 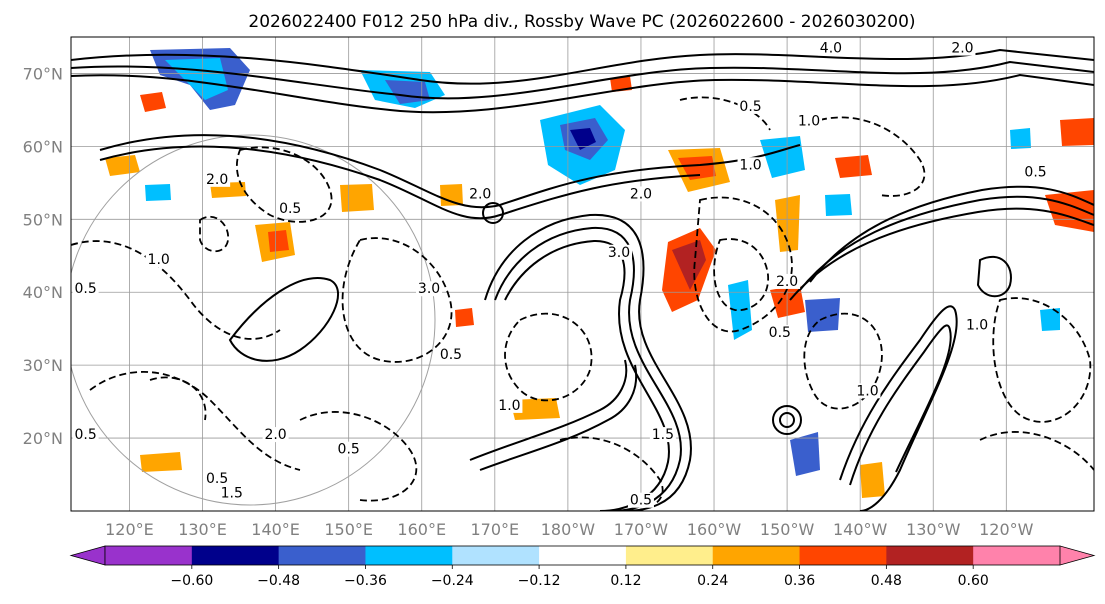 I want to click on x-tick-label: 140°W, so click(x=860, y=529).